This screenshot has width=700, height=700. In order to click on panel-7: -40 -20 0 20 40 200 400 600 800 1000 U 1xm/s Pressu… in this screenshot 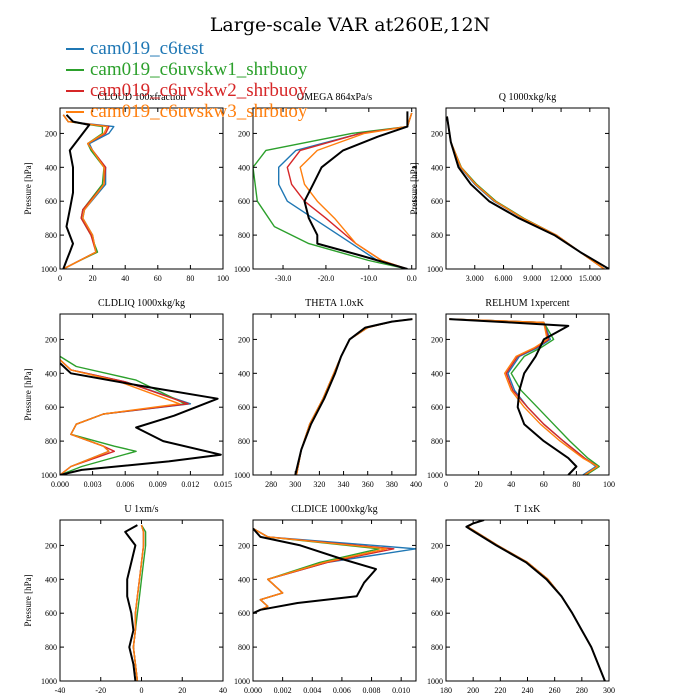, I will do `click(125, 599)`.